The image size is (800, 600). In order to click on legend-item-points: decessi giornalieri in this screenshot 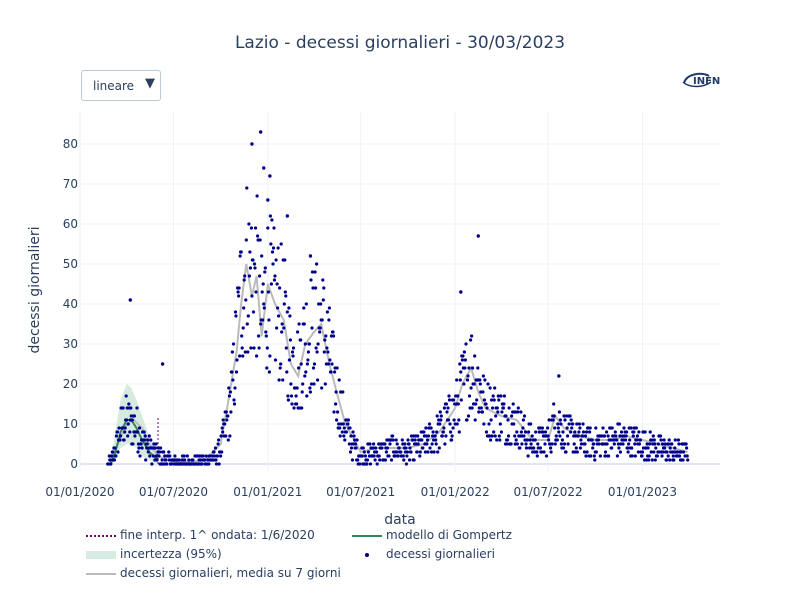, I will do `click(450, 555)`.